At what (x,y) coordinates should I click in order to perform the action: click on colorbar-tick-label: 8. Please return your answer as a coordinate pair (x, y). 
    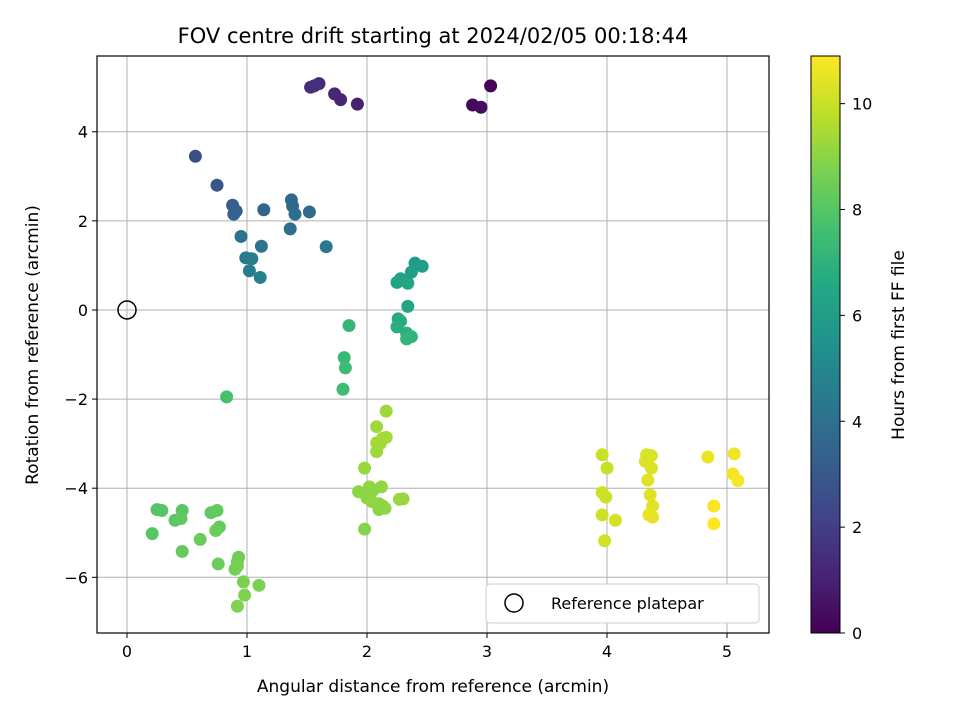
    Looking at the image, I should click on (857, 210).